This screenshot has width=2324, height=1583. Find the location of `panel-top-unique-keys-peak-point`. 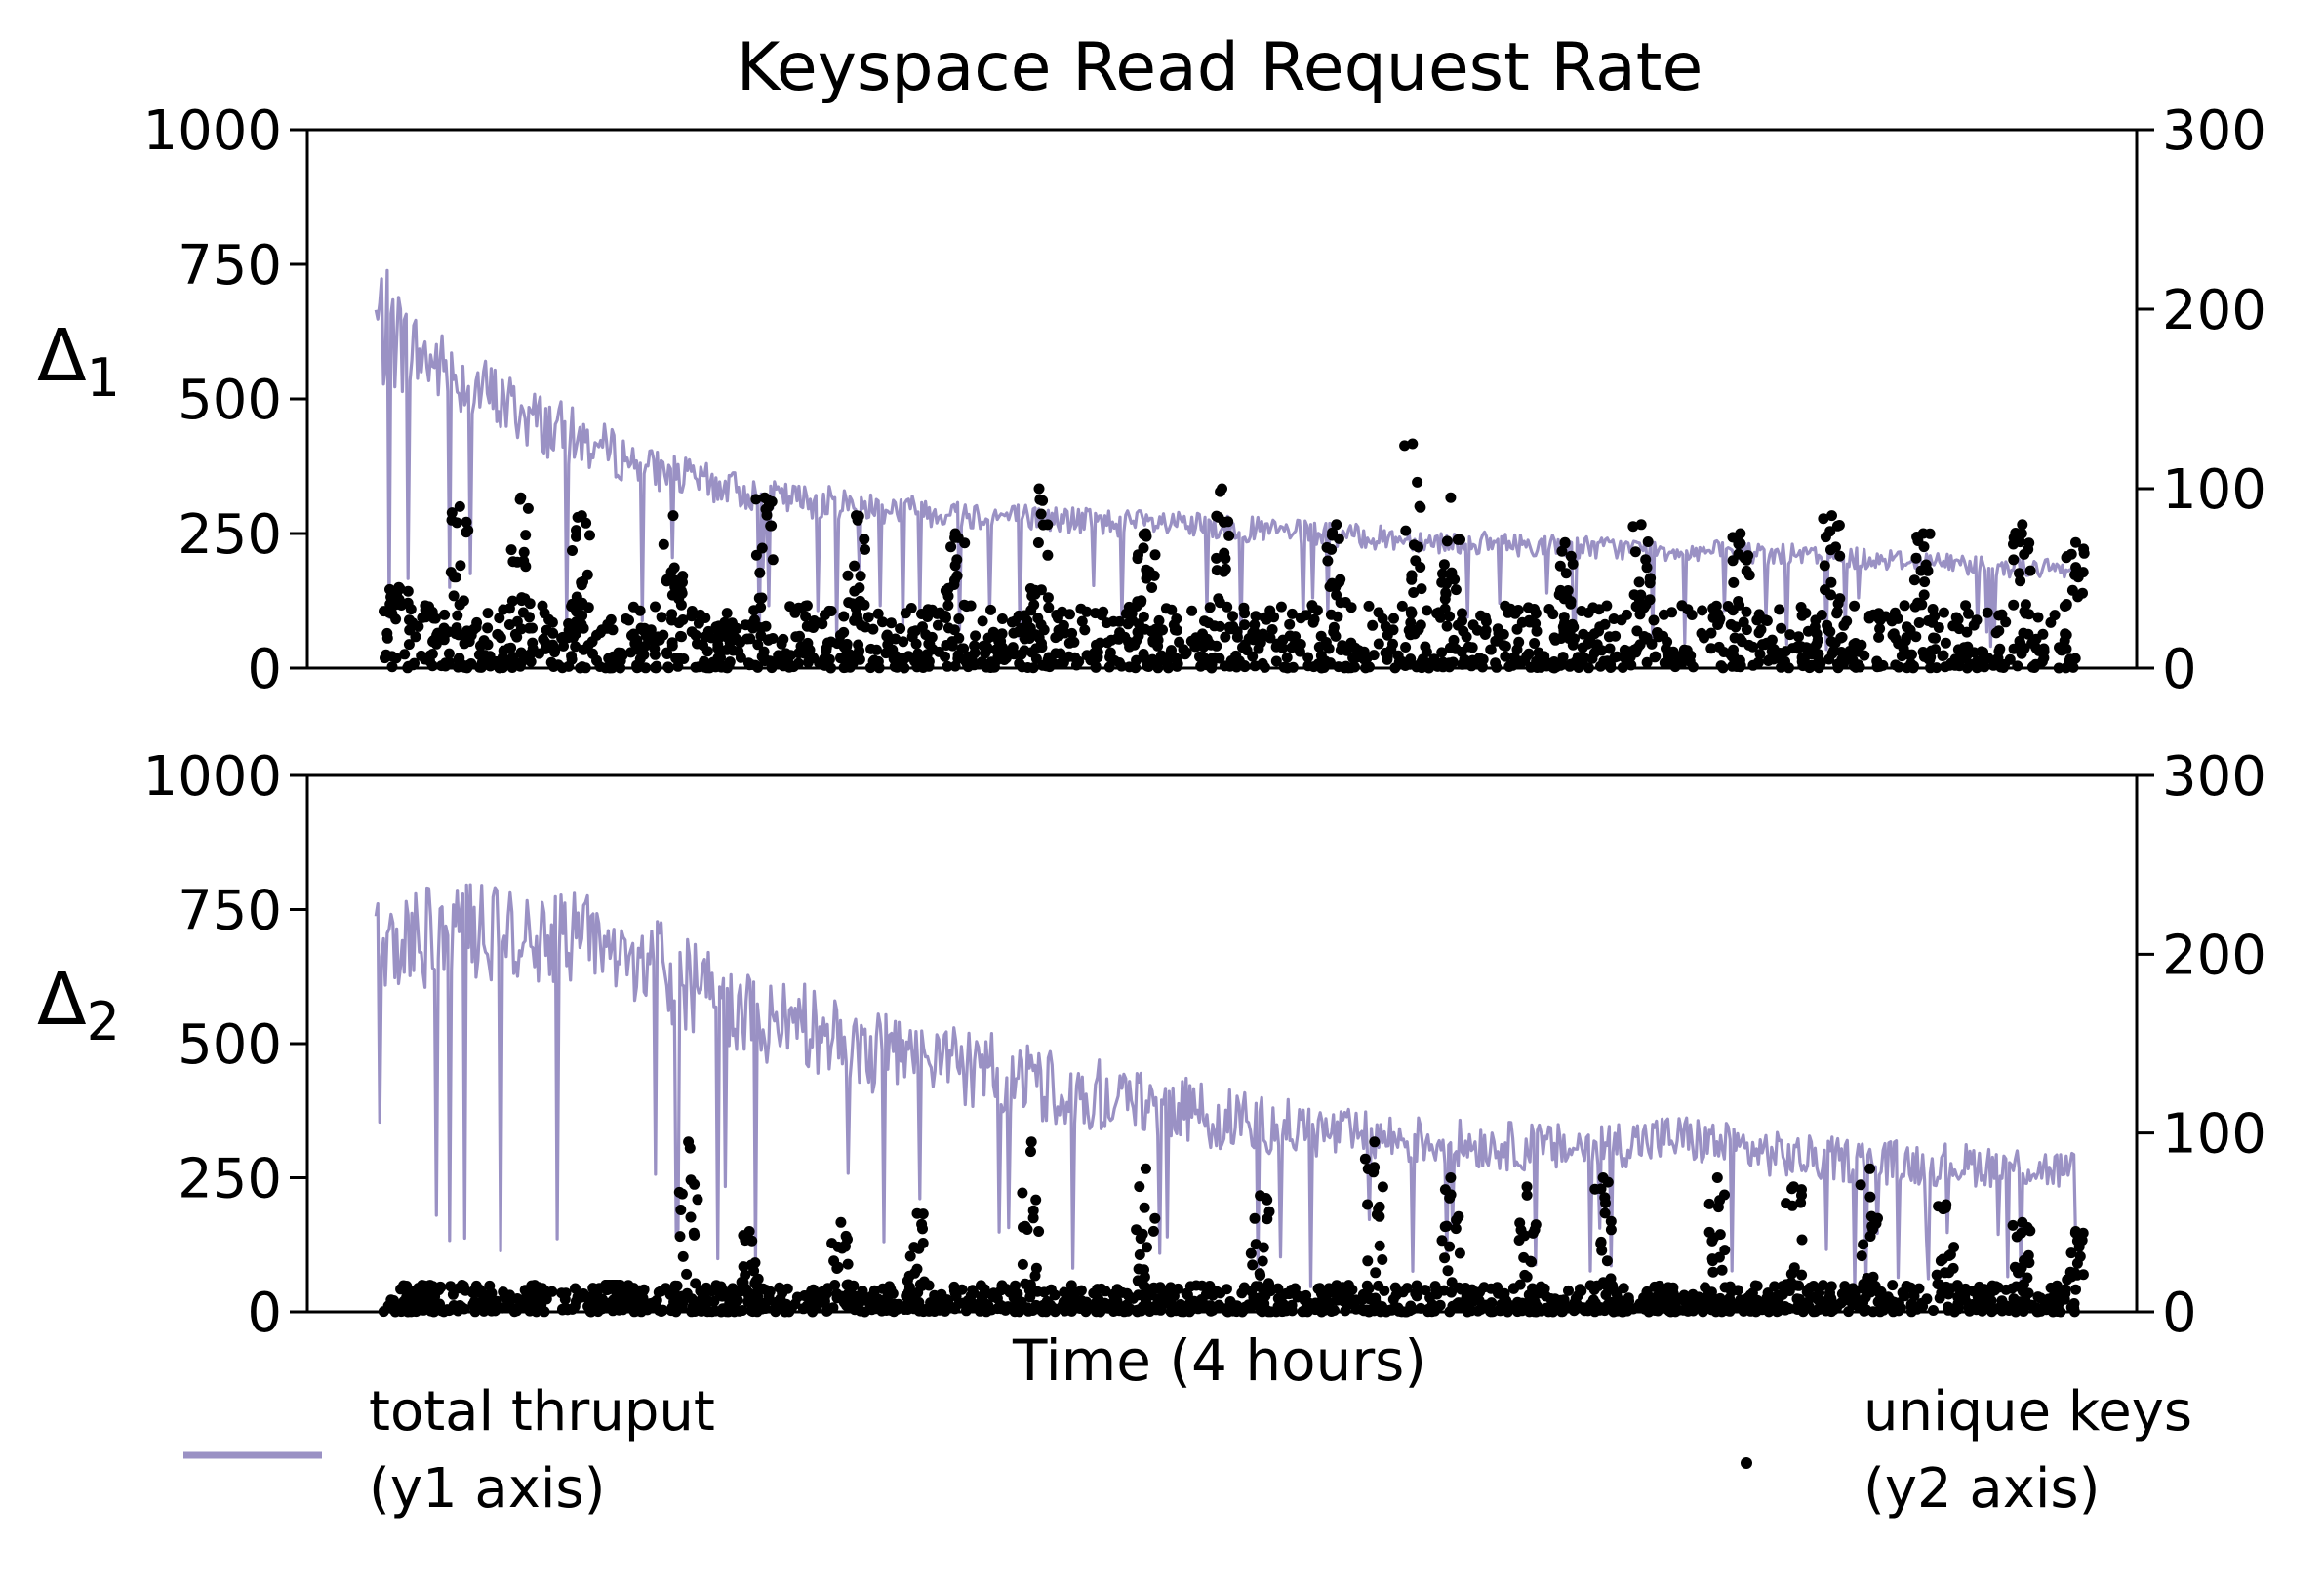

panel-top-unique-keys-peak-point is located at coordinates (1451, 497).